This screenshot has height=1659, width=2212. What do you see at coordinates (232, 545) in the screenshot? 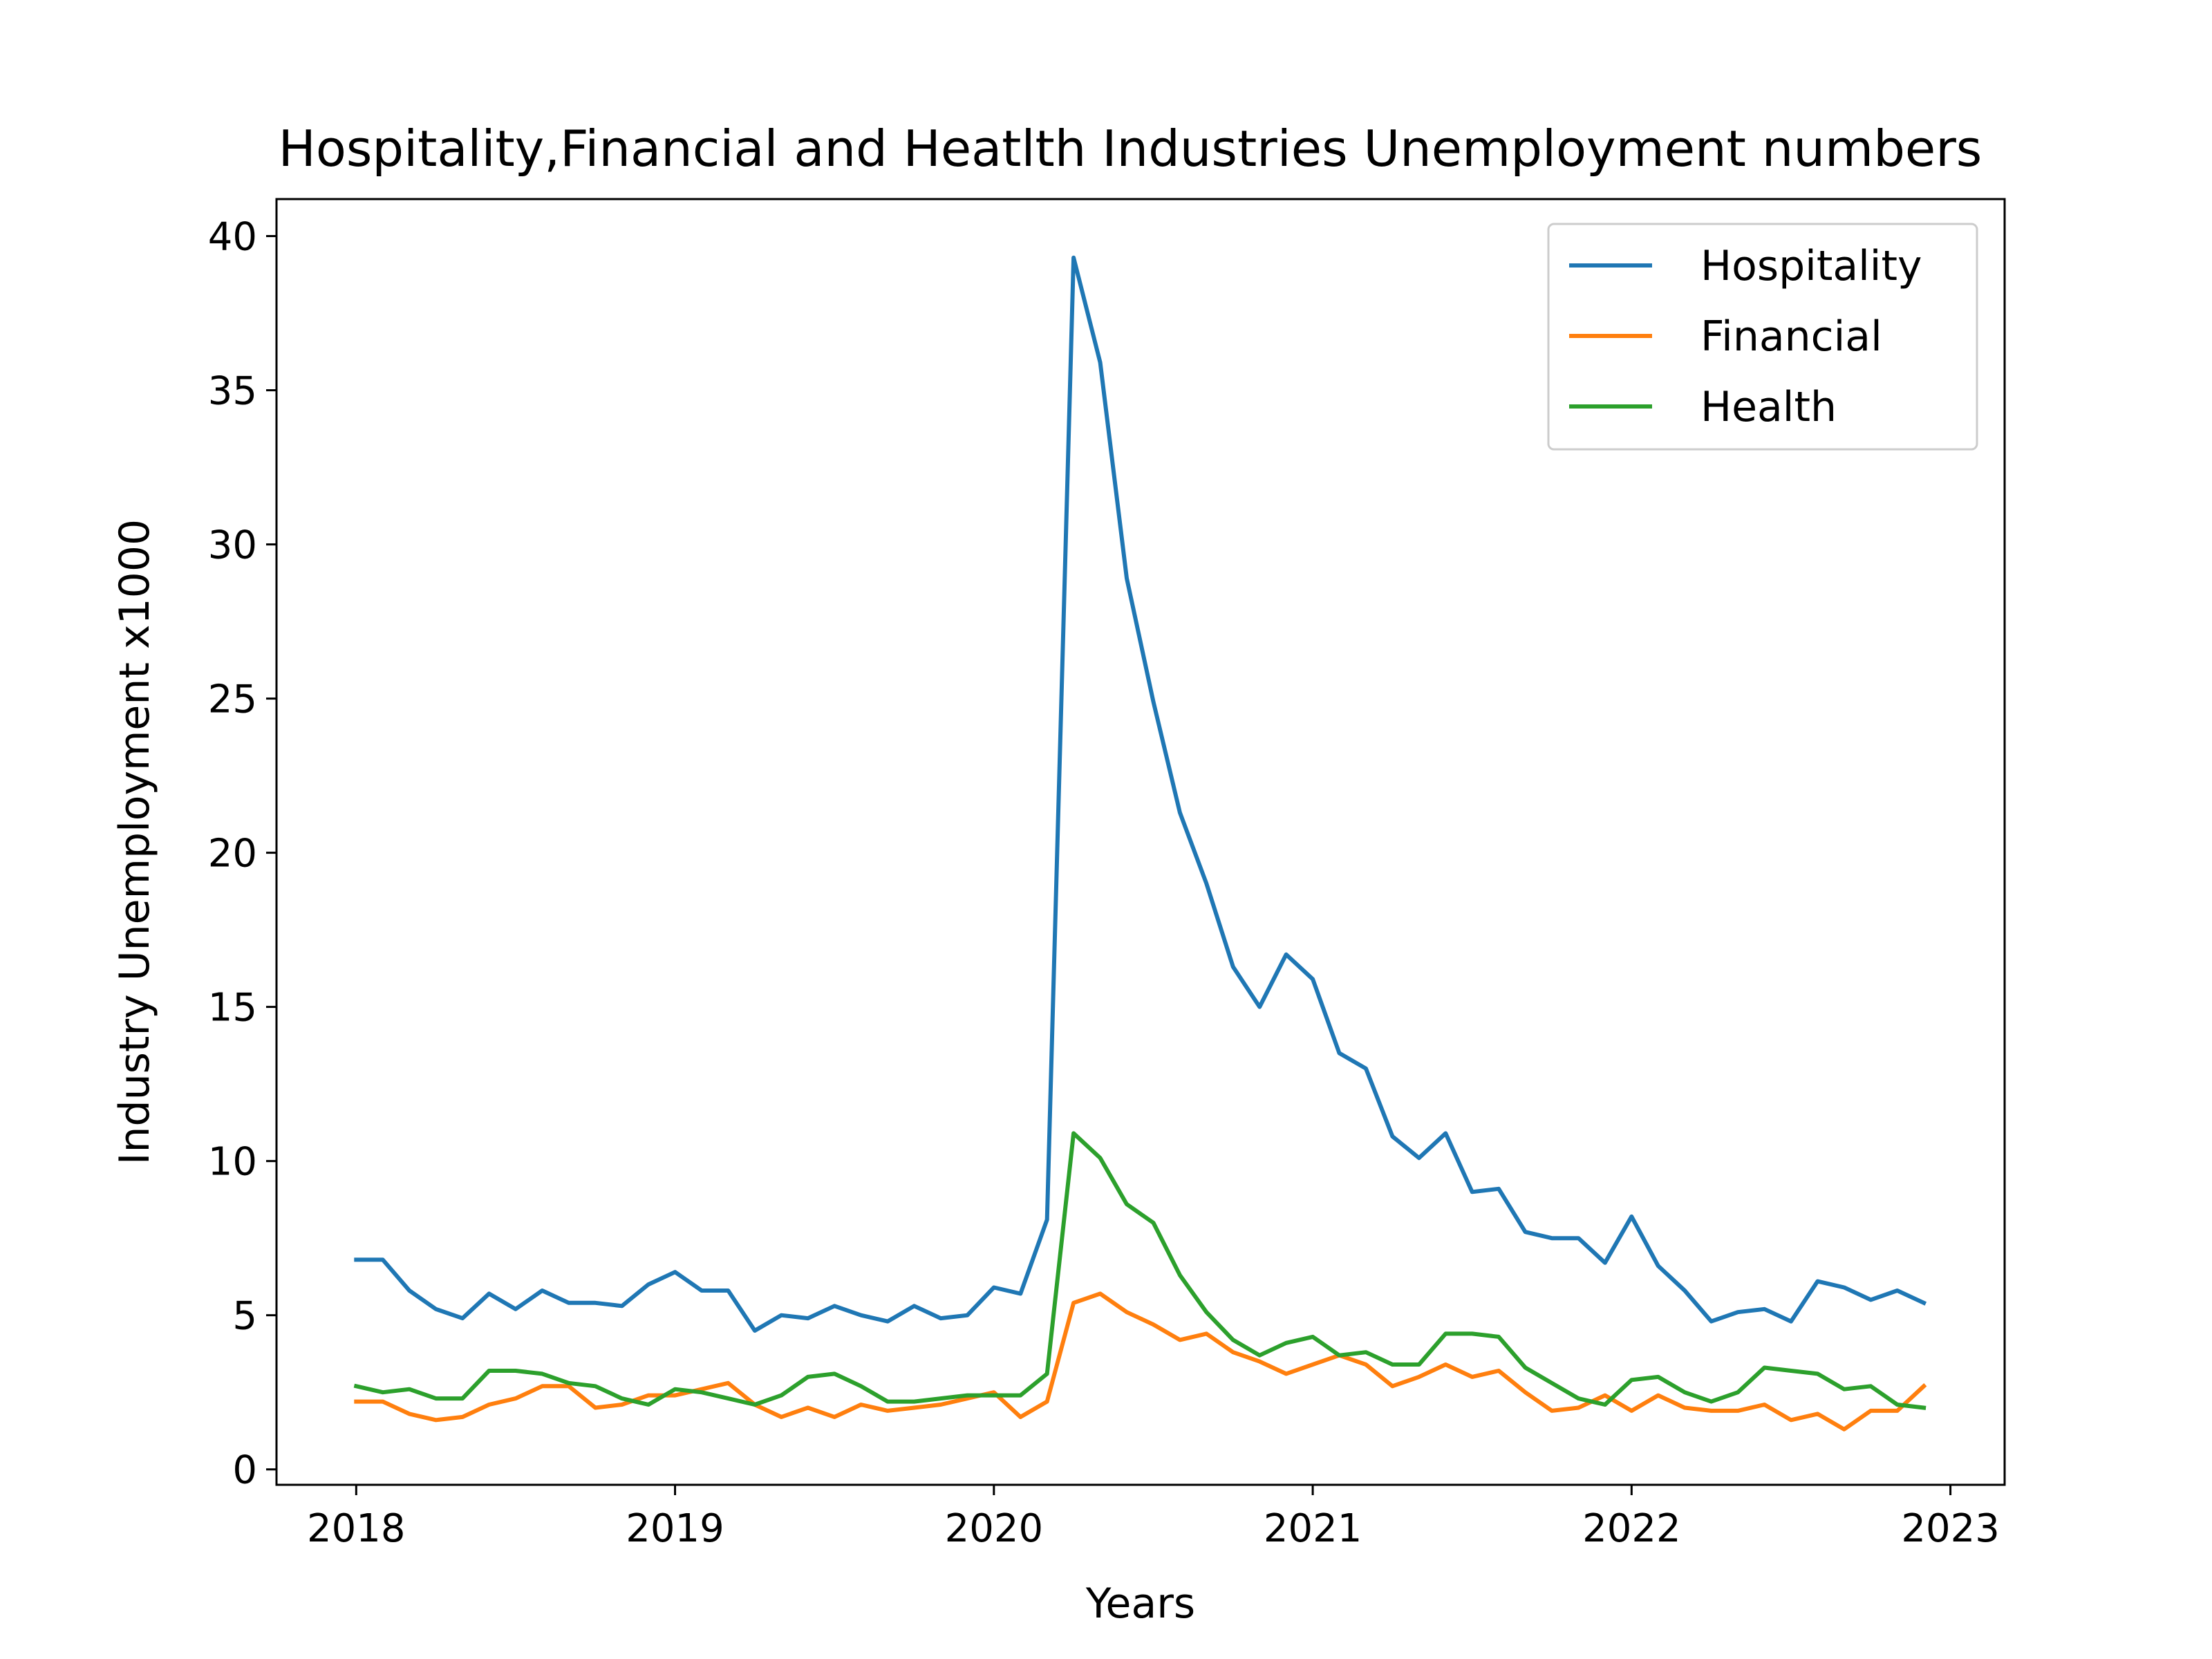
I see `y-tick-label: 30` at bounding box center [232, 545].